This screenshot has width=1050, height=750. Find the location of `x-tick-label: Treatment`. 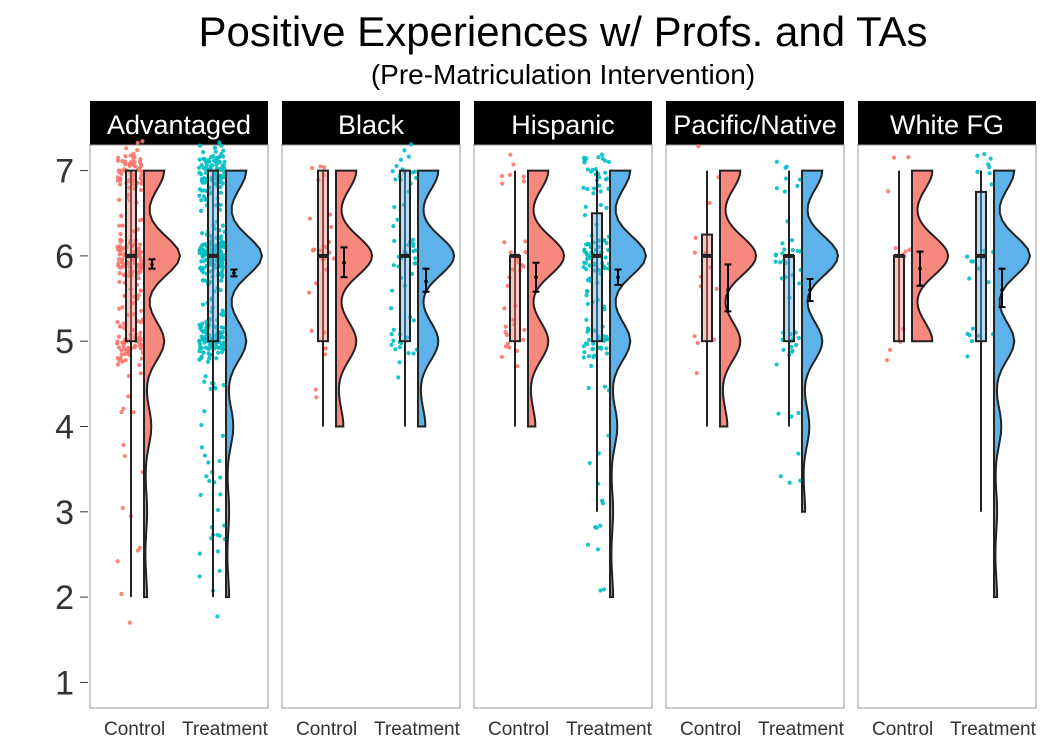

x-tick-label: Treatment is located at coordinates (993, 729).